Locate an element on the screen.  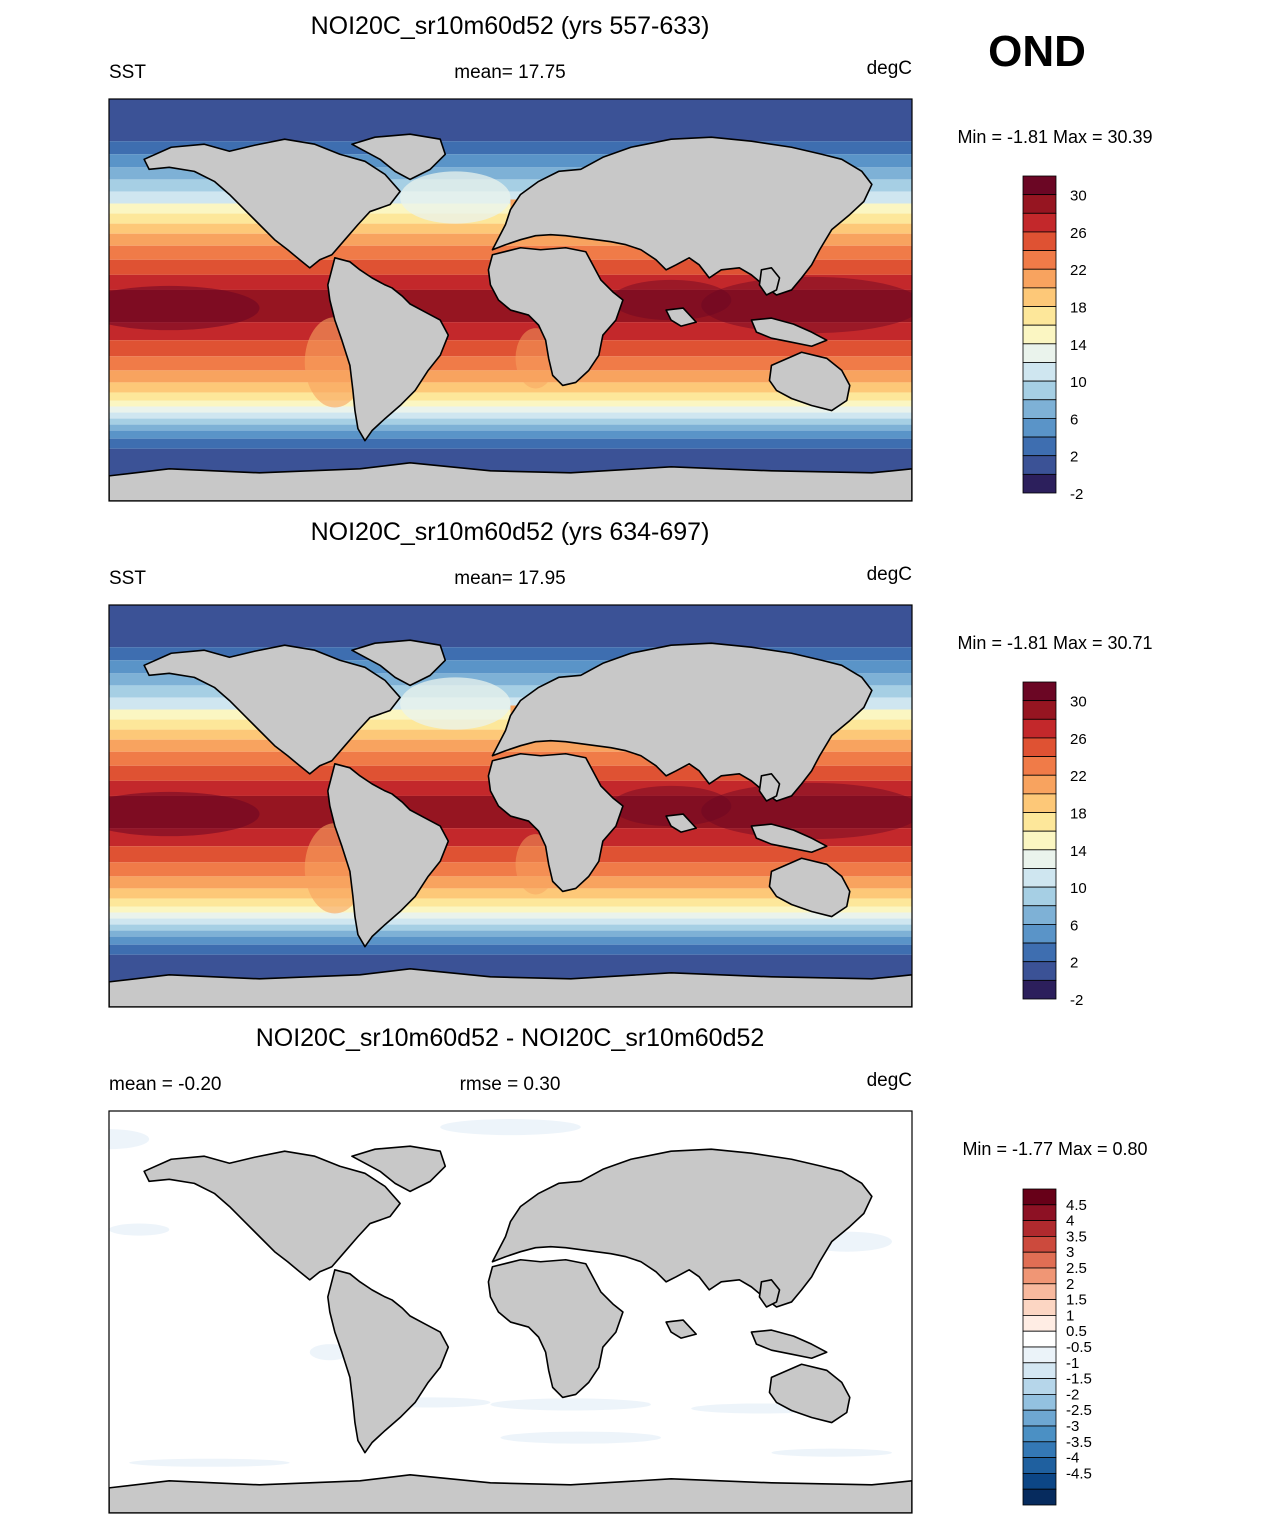
colorbar-tick-label: 22 is located at coordinates (1078, 776).